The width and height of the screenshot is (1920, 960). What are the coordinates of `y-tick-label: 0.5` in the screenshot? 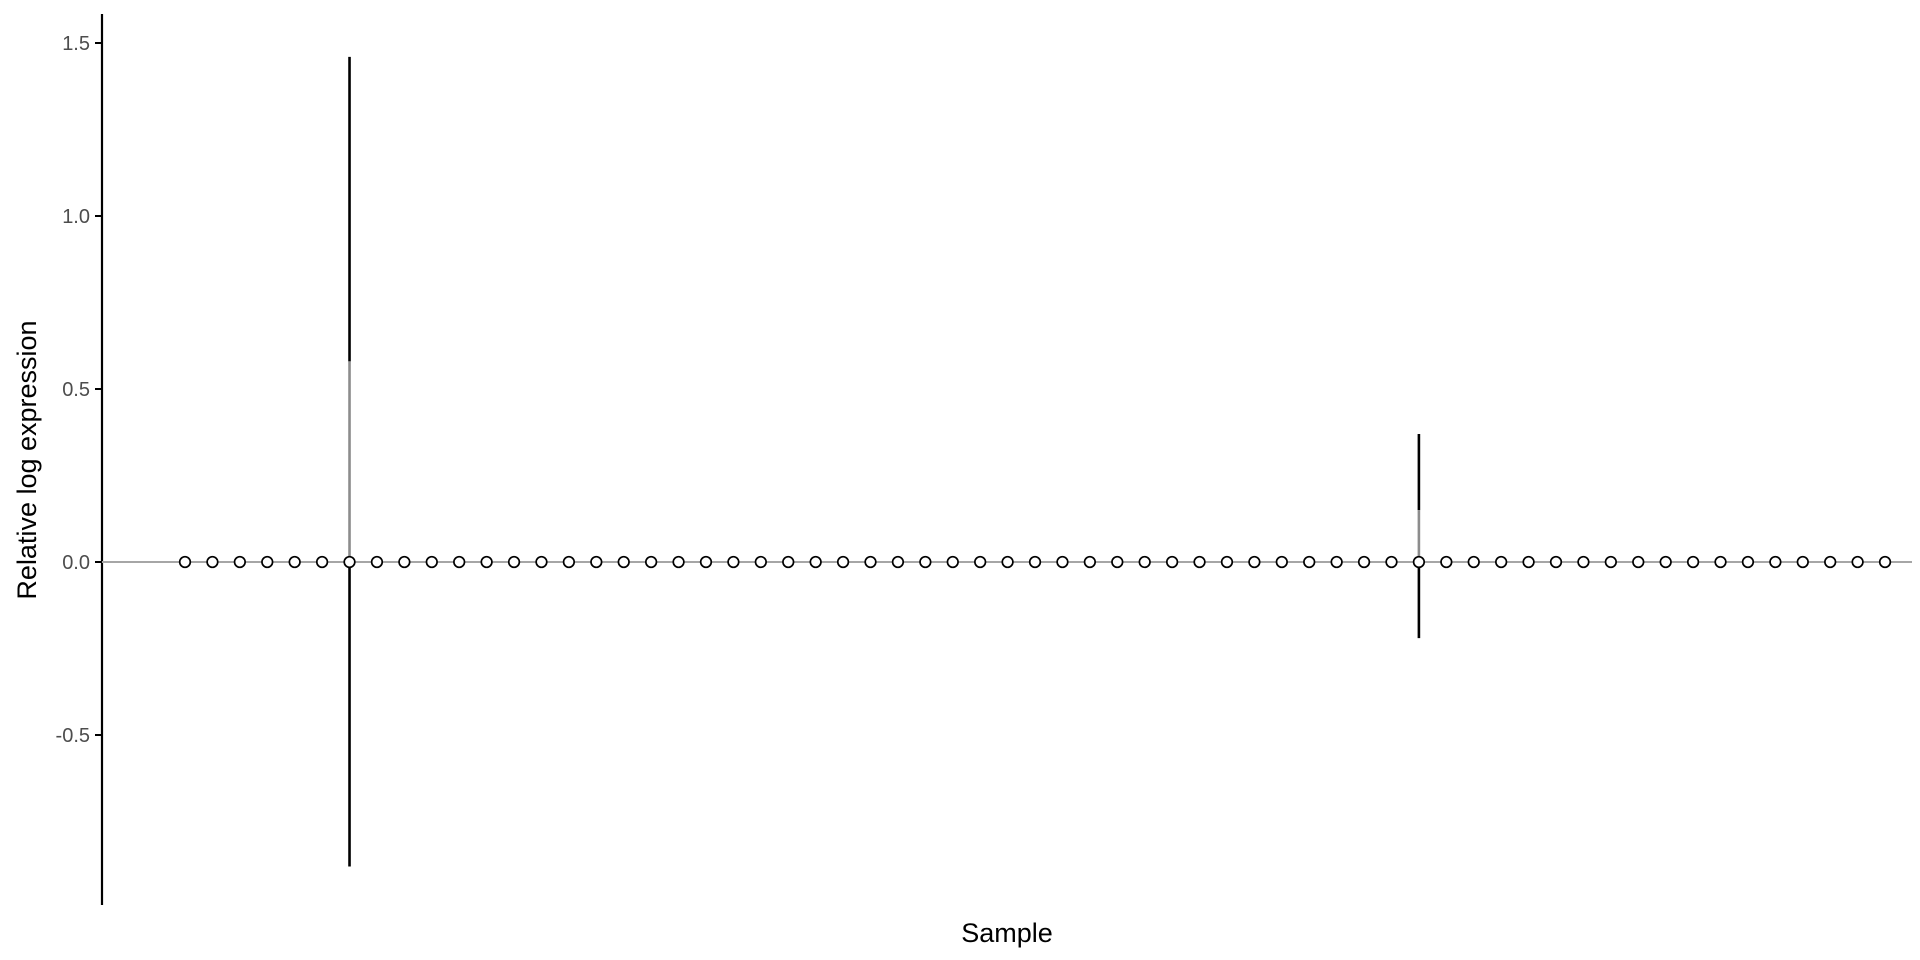 It's located at (76, 390).